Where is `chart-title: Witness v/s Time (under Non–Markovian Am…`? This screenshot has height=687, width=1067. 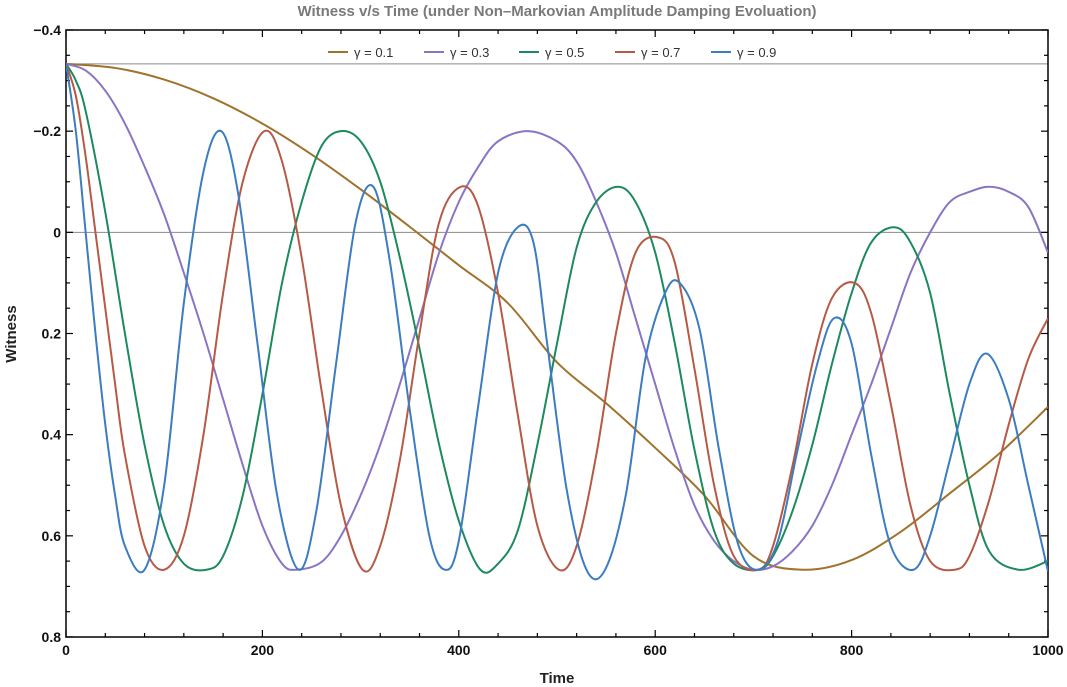 chart-title: Witness v/s Time (under Non–Markovian Am… is located at coordinates (556, 11).